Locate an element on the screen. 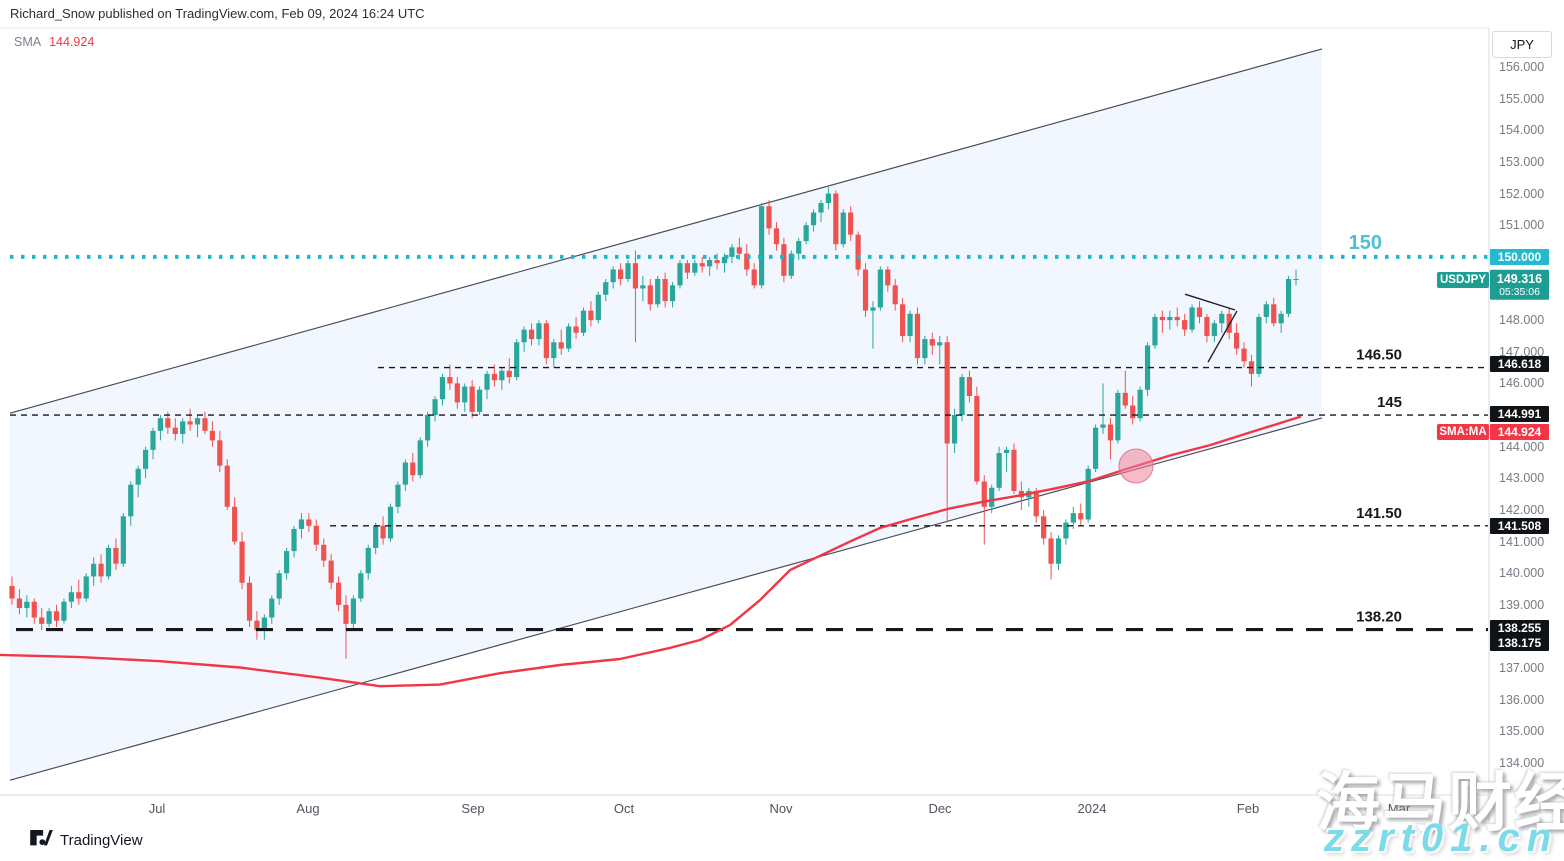  price-tick-146: 146.000 is located at coordinates (1522, 383).